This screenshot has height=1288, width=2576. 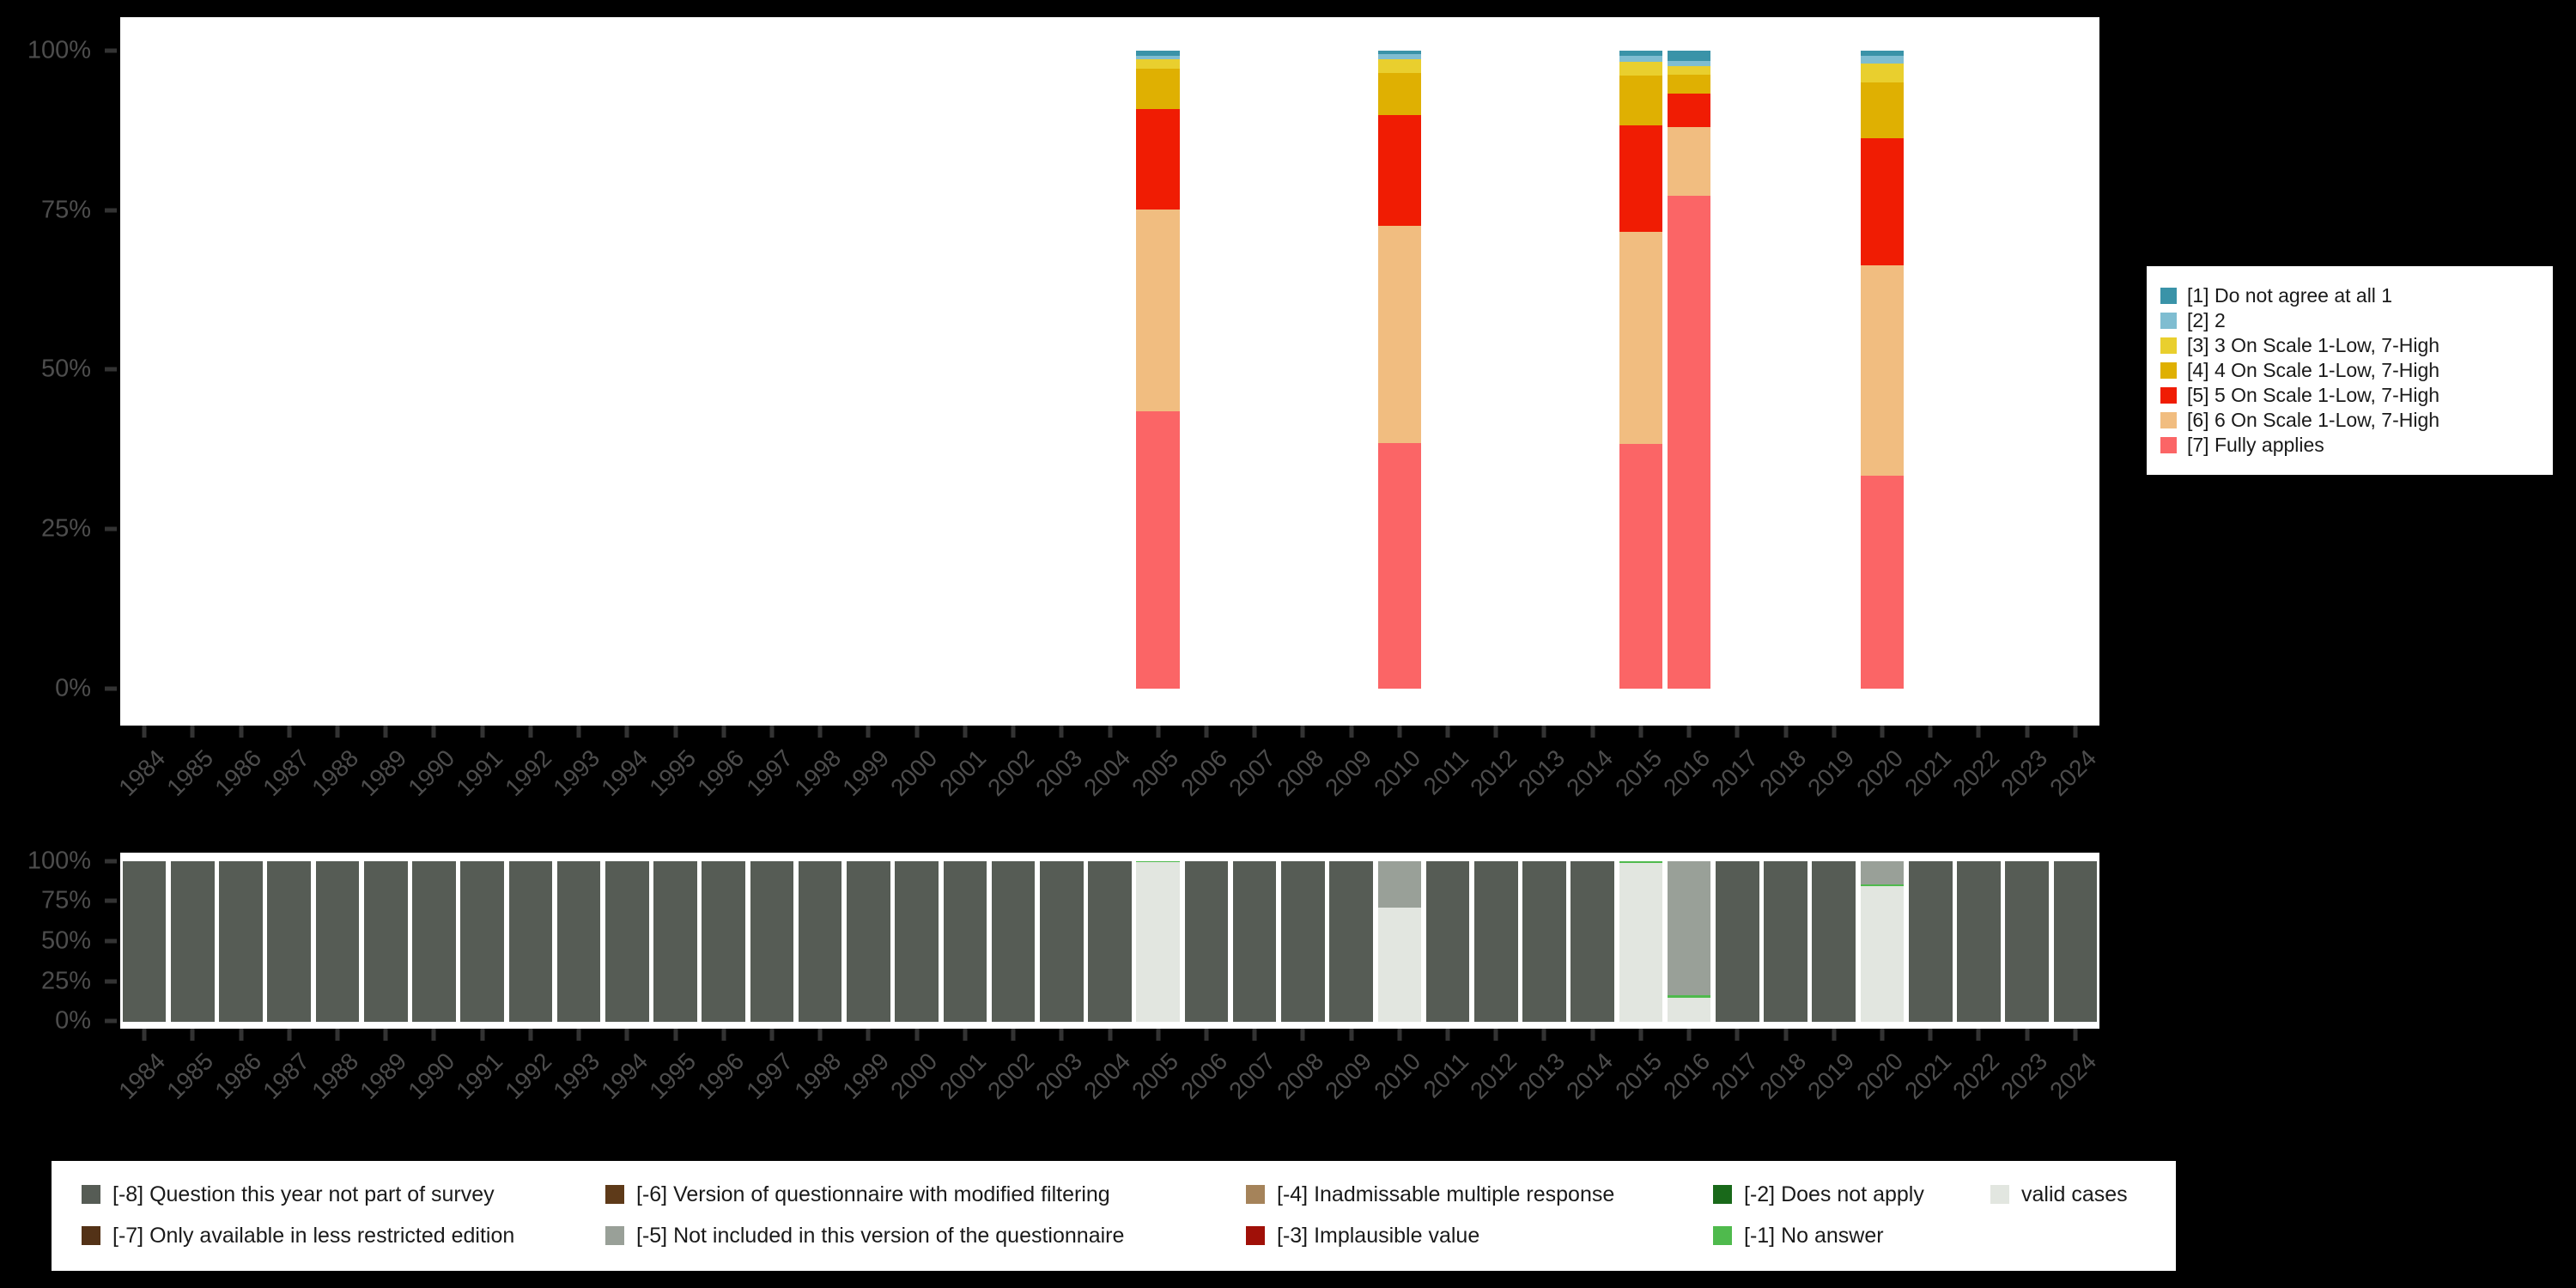 I want to click on bottom-plot-area, so click(x=1109, y=941).